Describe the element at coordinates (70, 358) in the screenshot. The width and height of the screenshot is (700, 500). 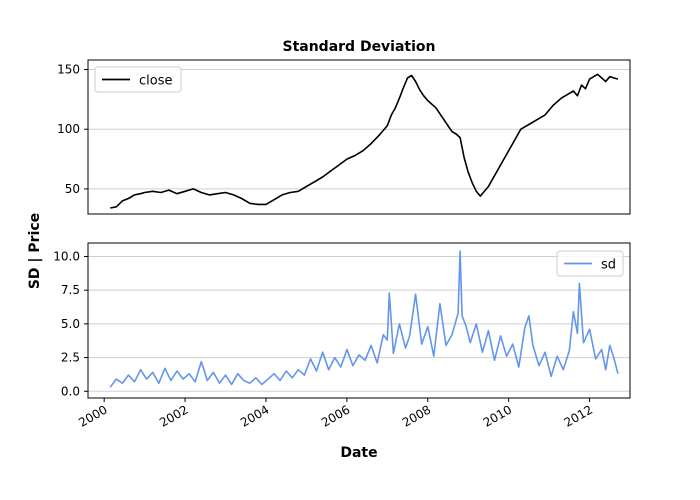
I see `sd-y-tick-label: 2.5` at that location.